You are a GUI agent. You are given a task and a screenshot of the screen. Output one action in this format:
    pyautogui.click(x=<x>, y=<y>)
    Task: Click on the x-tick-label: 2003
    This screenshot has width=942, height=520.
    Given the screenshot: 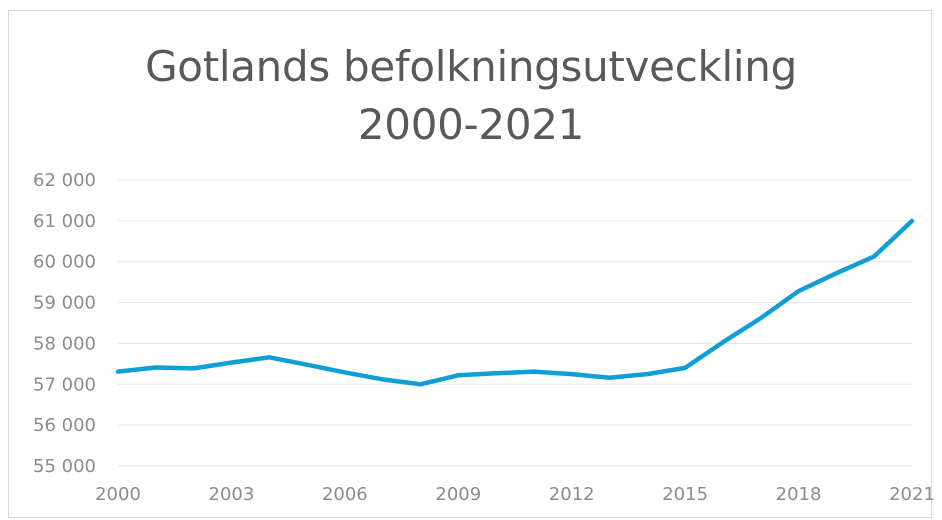 What is the action you would take?
    pyautogui.click(x=232, y=494)
    